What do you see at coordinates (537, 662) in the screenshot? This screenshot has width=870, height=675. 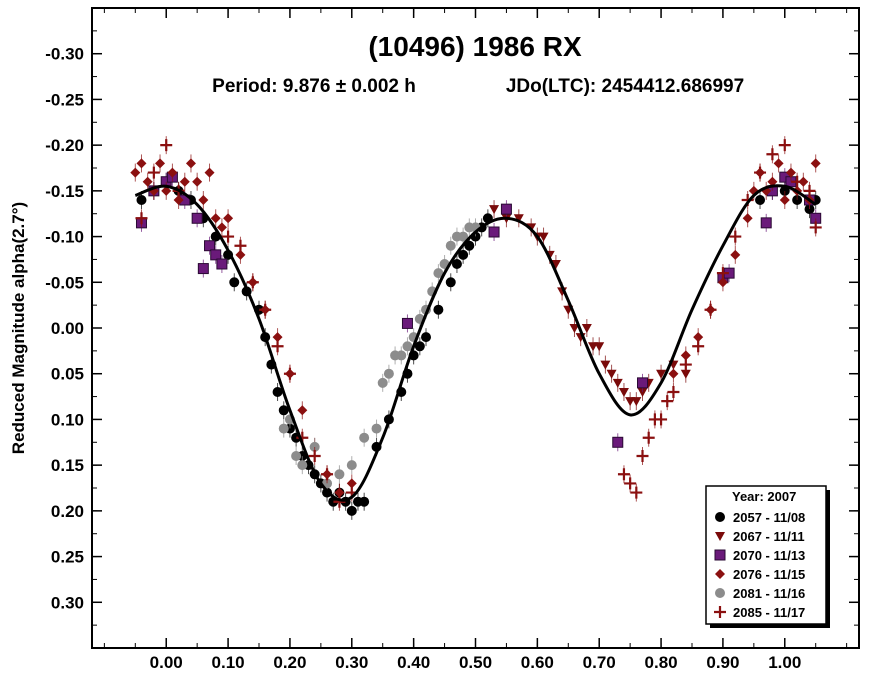 I see `x-tick-label: 0.60` at bounding box center [537, 662].